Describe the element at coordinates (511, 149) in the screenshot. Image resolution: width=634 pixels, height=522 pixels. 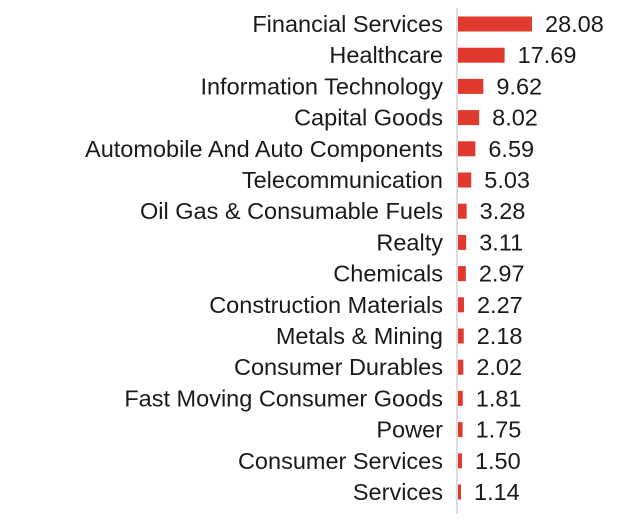
I see `value-label: 6.59` at that location.